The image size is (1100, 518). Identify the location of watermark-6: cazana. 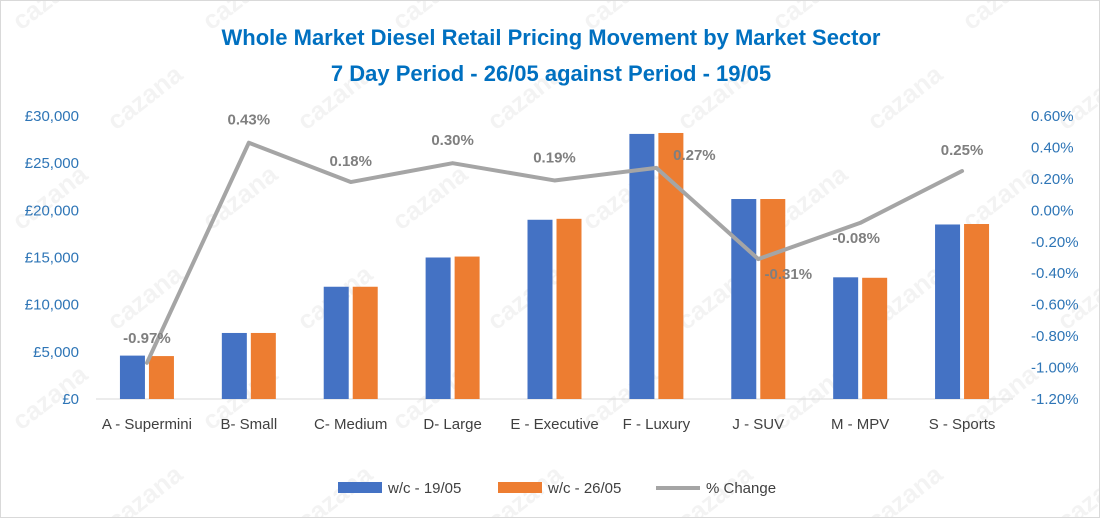
(144, 96).